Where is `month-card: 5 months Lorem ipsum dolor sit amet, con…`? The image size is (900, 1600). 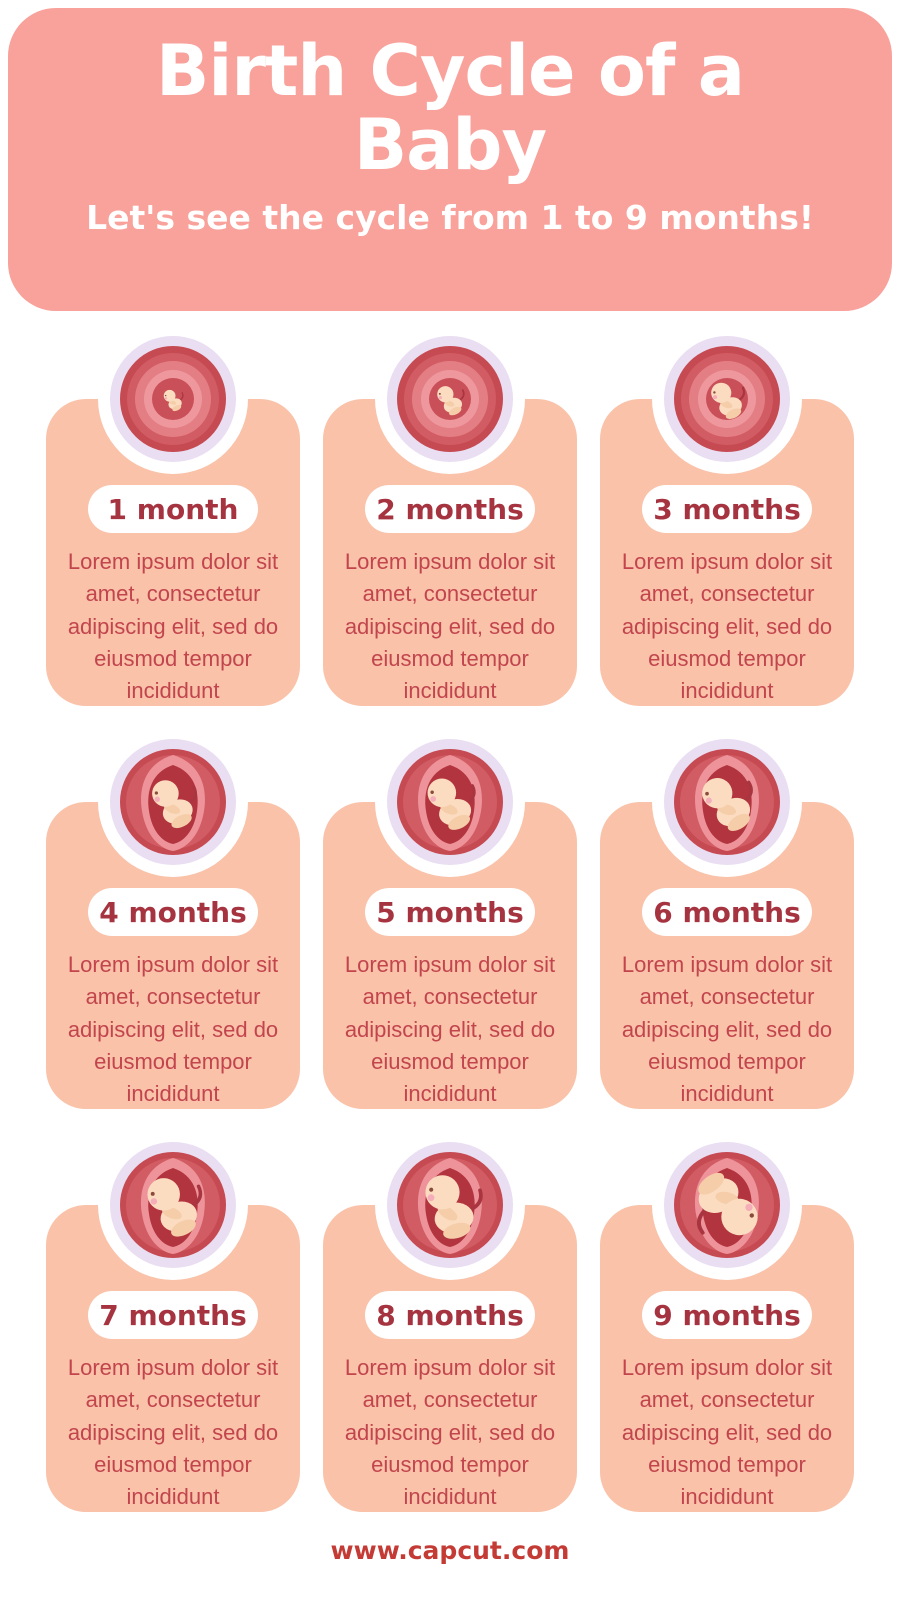
month-card: 5 months Lorem ipsum dolor sit amet, con… is located at coordinates (450, 955).